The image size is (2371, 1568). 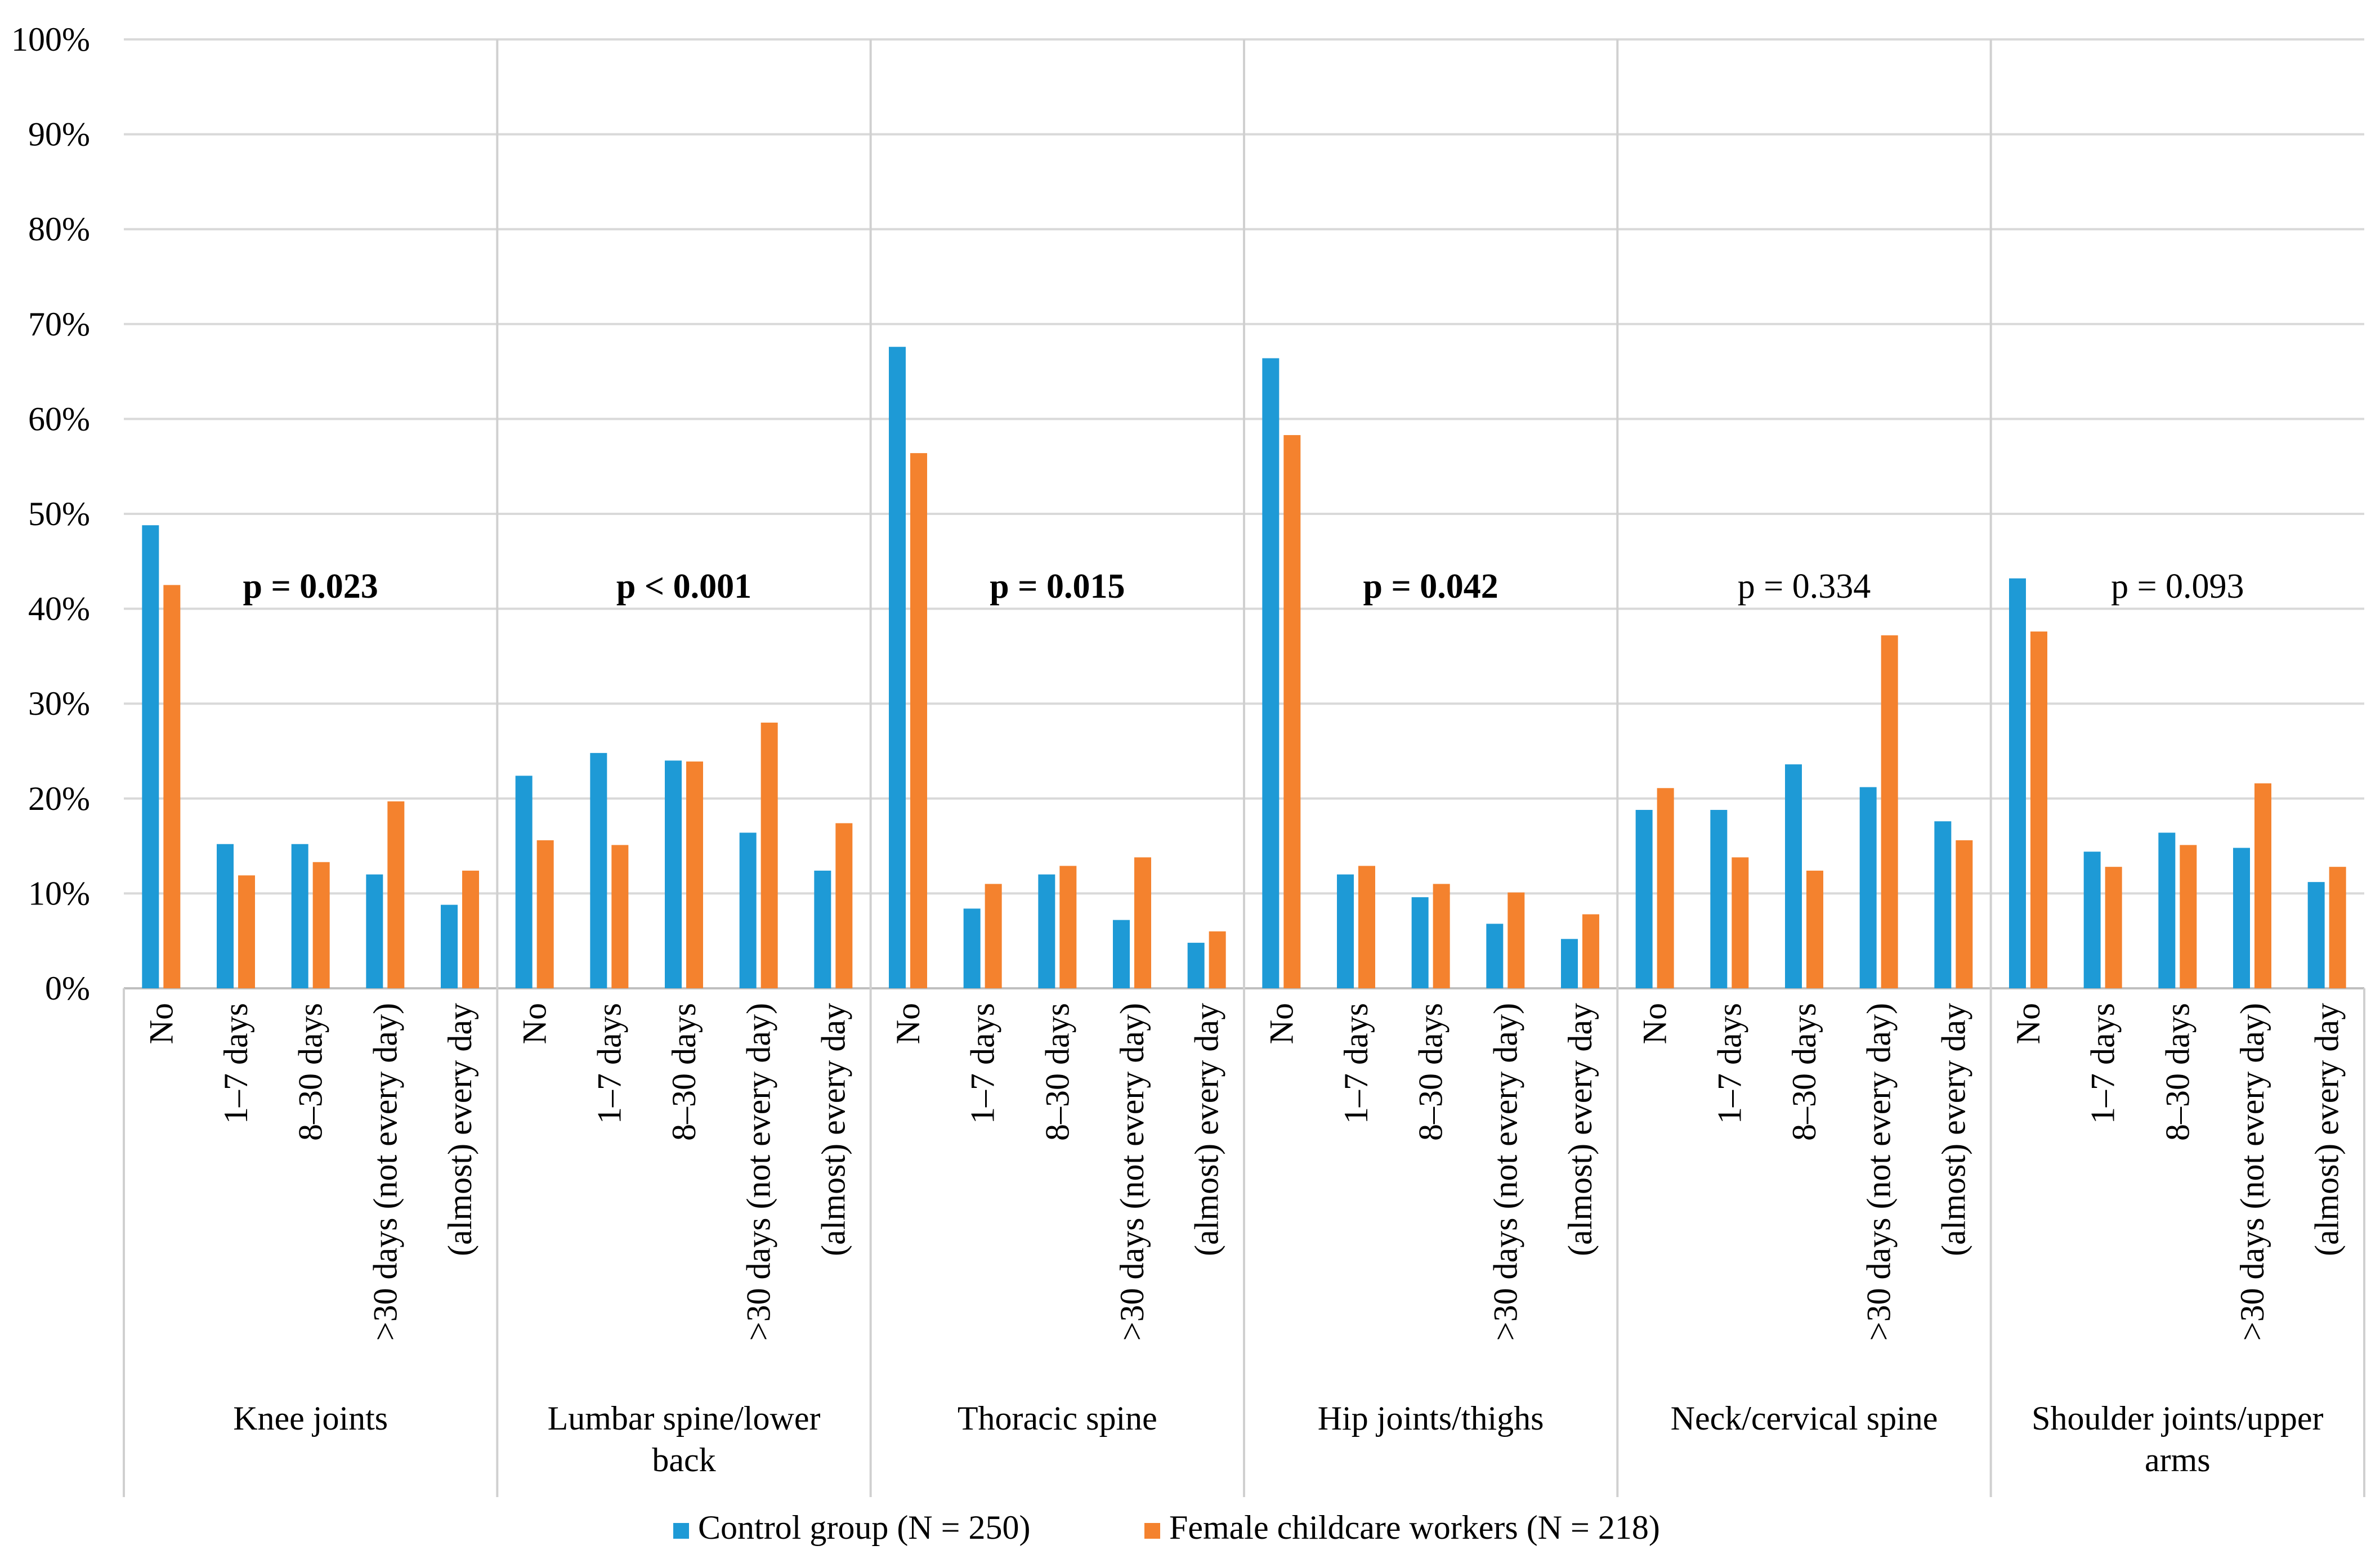 I want to click on legend-swatch-control, so click(x=681, y=1531).